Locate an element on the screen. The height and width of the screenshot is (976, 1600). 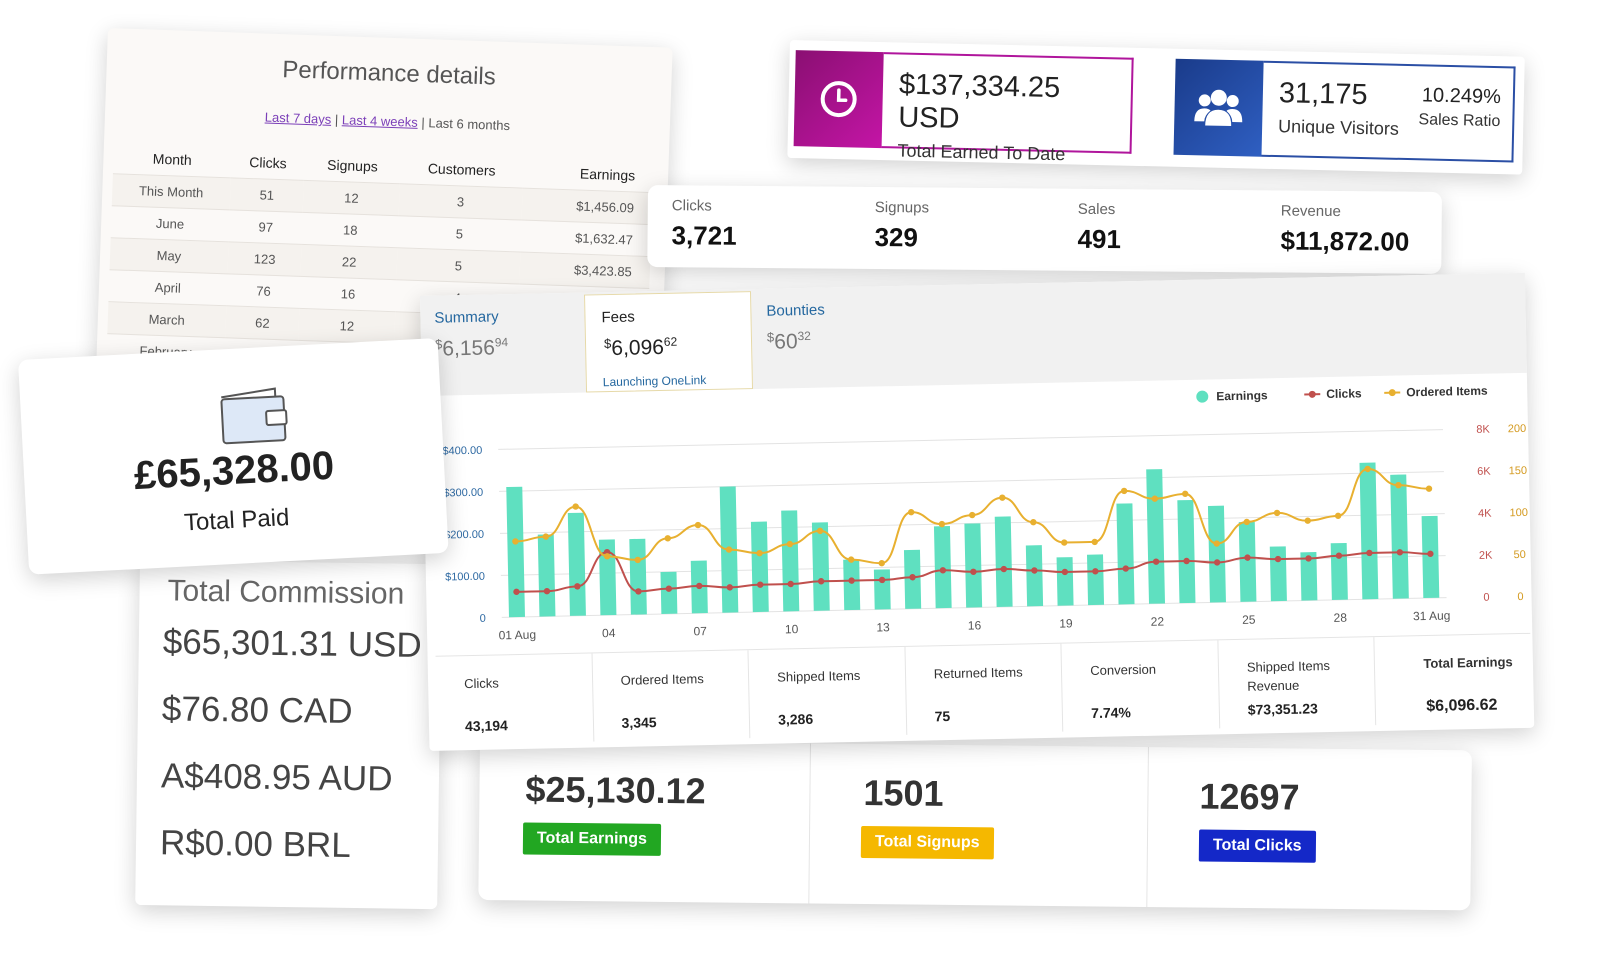
metric-shipped-revenue: Shipped Items Revenue $73,351.23 is located at coordinates (1297, 683).